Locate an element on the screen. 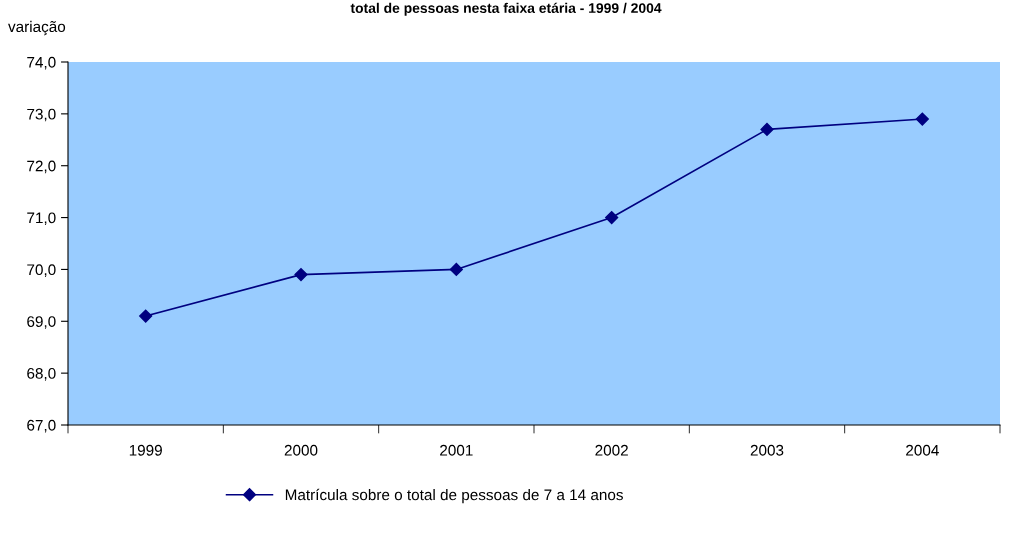  legend-label: Matrícula sobre o total de pessoas de 7 a 14 anos is located at coordinates (454, 496).